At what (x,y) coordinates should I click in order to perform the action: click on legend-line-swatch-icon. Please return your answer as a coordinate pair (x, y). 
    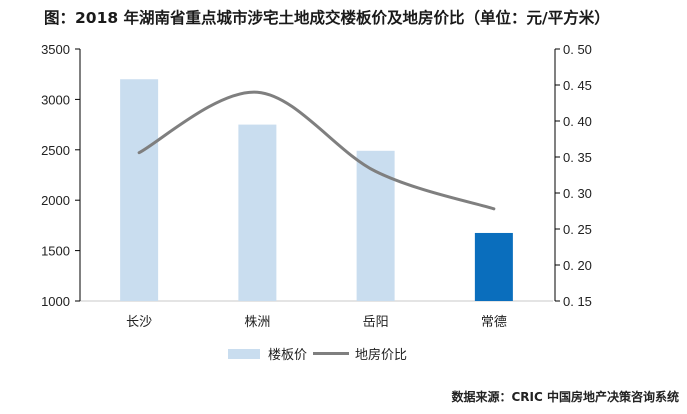
    Looking at the image, I should click on (331, 353).